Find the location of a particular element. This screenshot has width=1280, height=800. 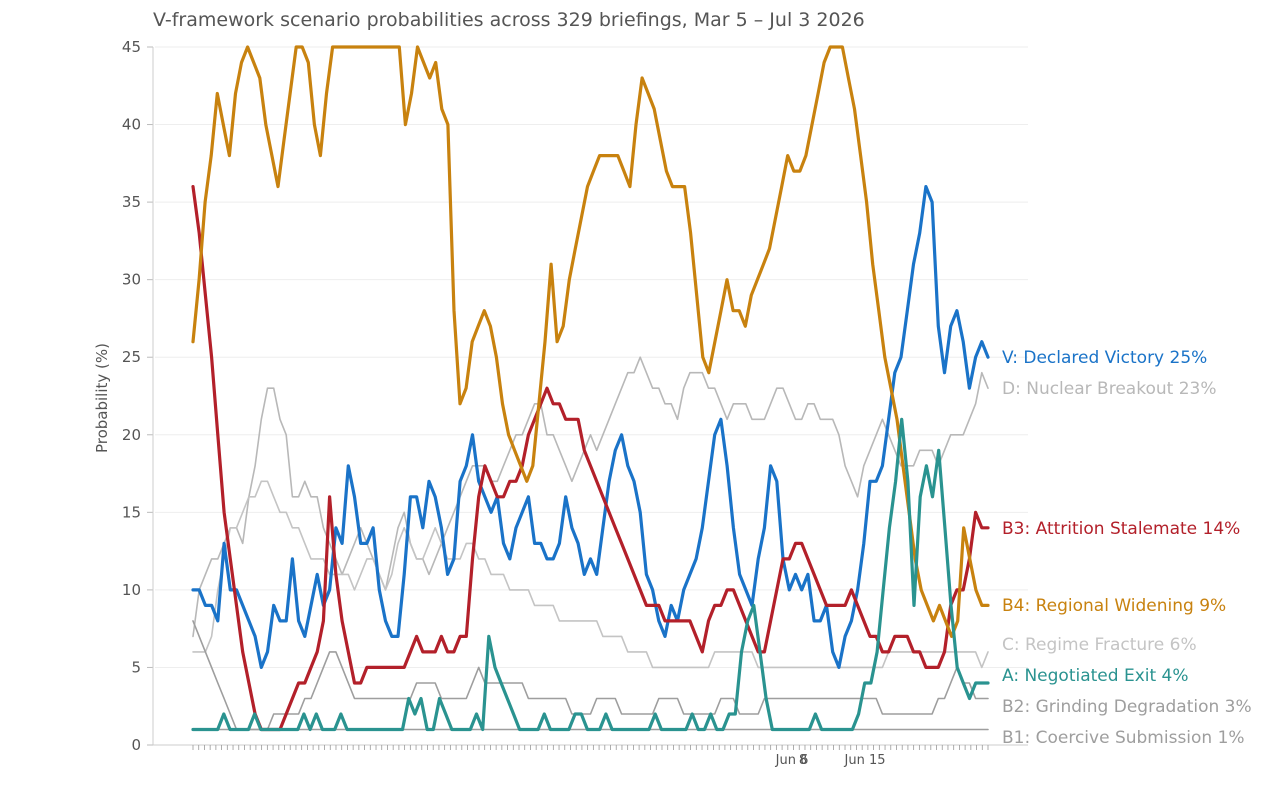

series-end-label: B3: Attrition Stalemate 14% is located at coordinates (1121, 529).